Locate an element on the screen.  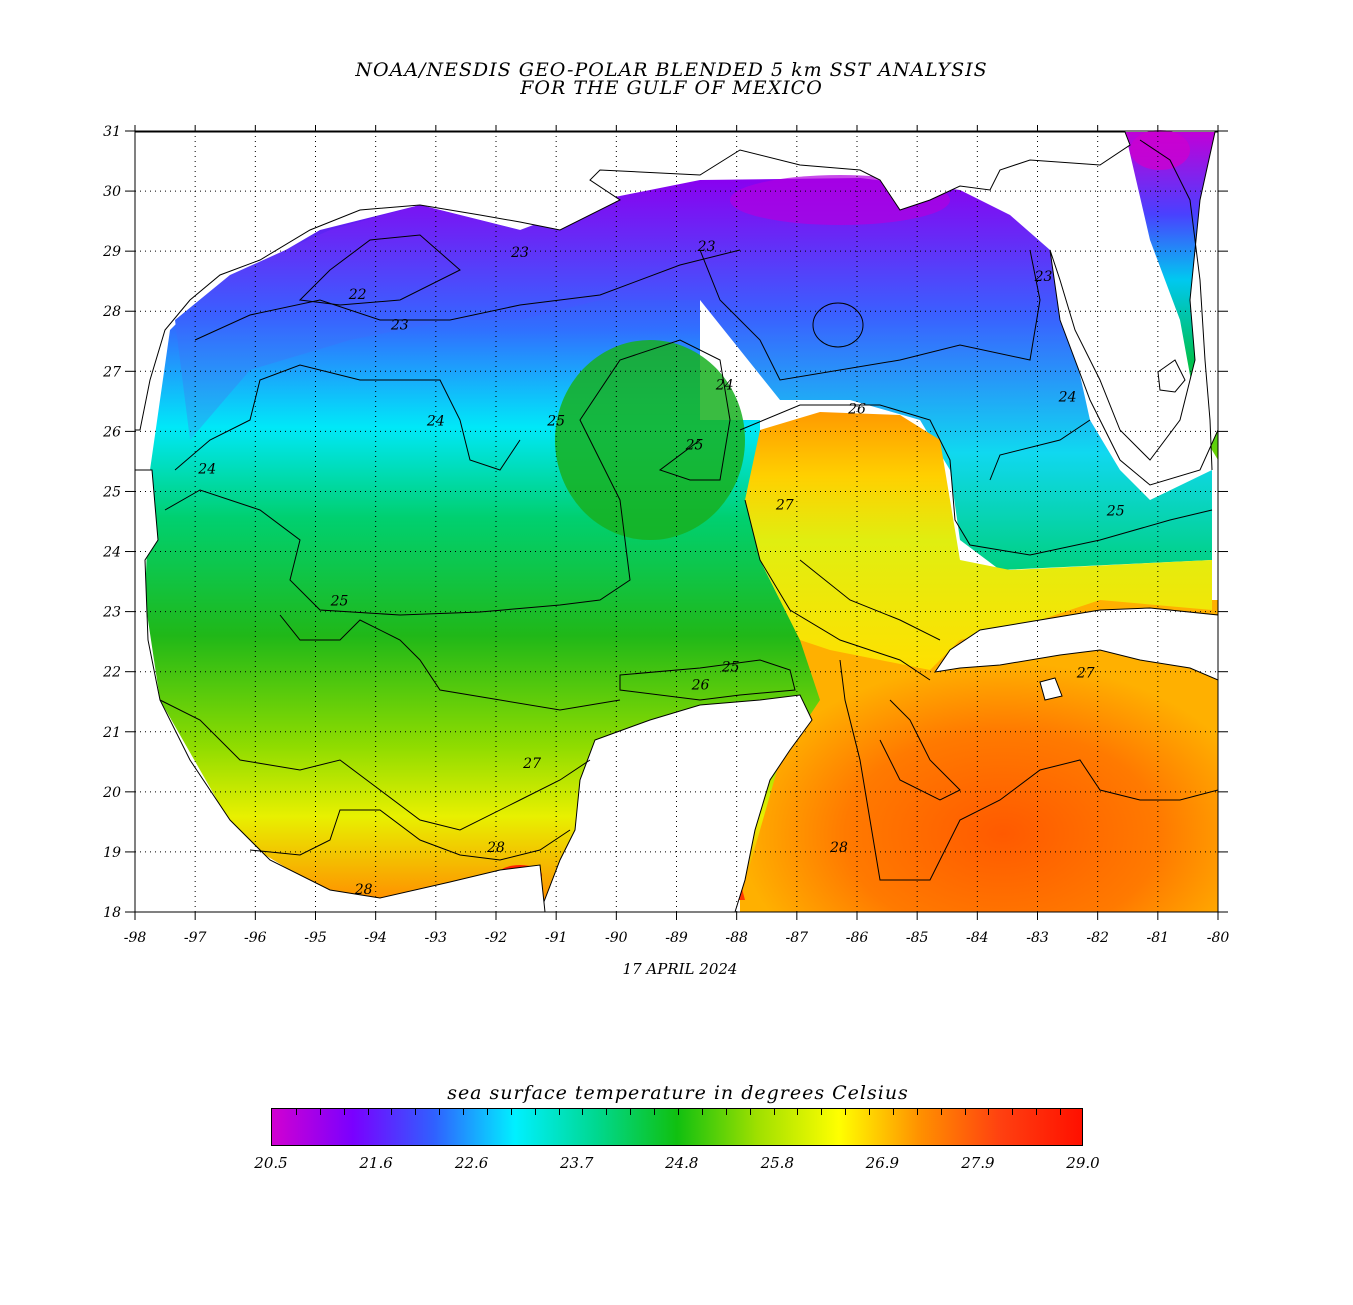
lat-tick-label: 19 is located at coordinates (112, 853).